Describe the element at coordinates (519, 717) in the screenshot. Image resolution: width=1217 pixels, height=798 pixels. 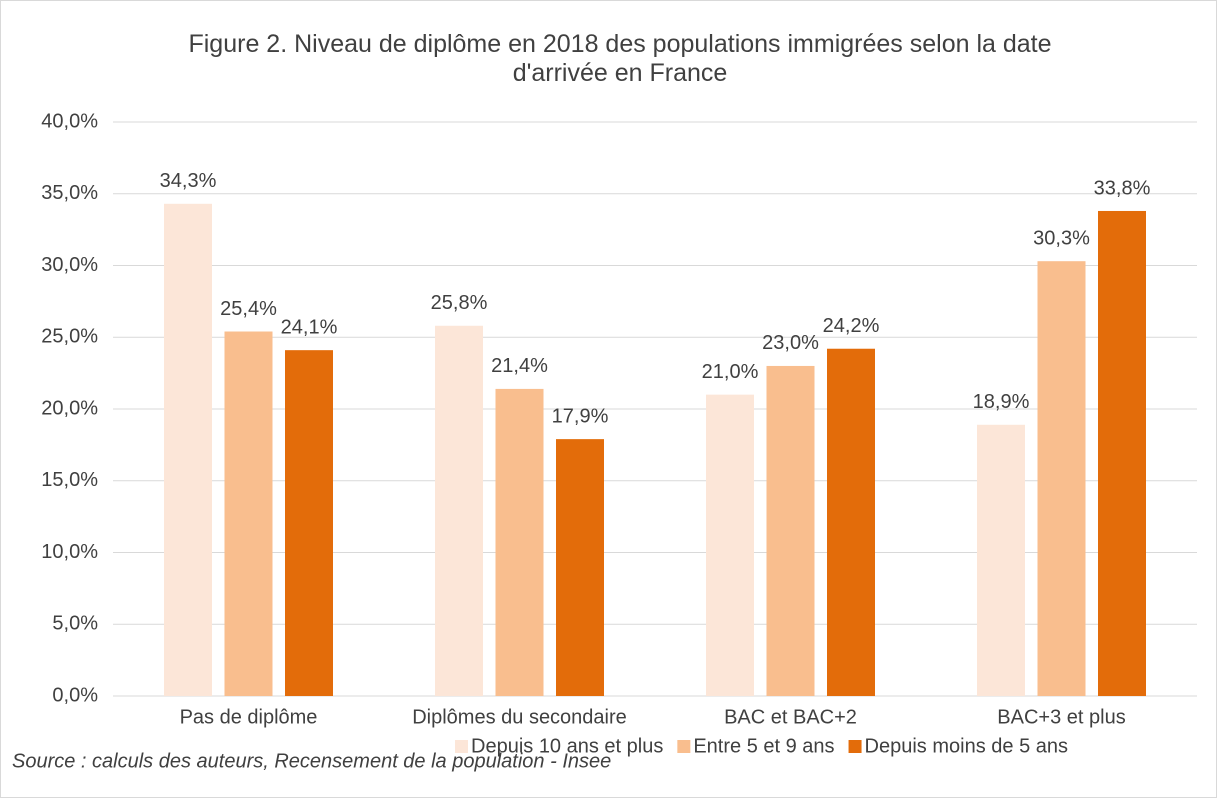
I see `x-tick-label: Diplômes du secondaire` at that location.